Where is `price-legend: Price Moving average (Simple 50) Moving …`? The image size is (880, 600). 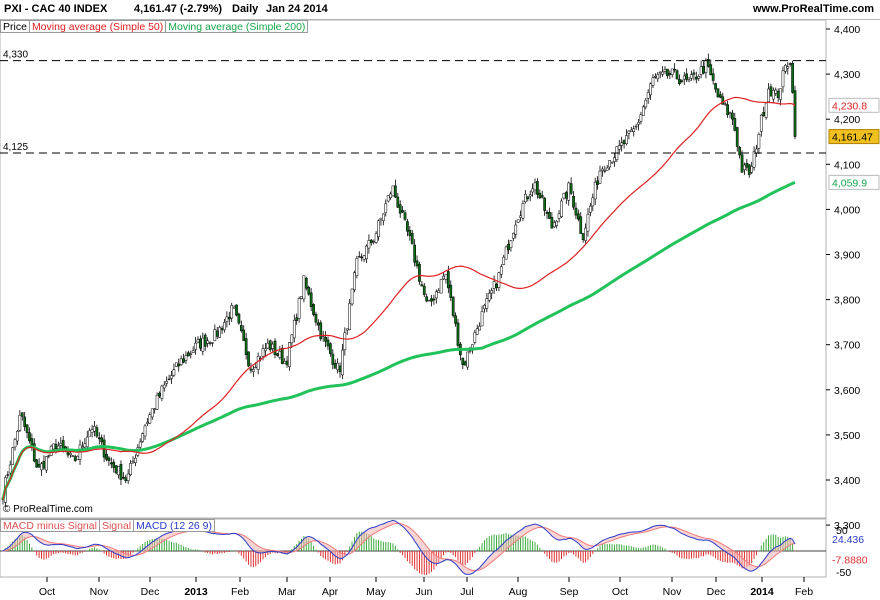 price-legend: Price Moving average (Simple 50) Moving … is located at coordinates (154, 26).